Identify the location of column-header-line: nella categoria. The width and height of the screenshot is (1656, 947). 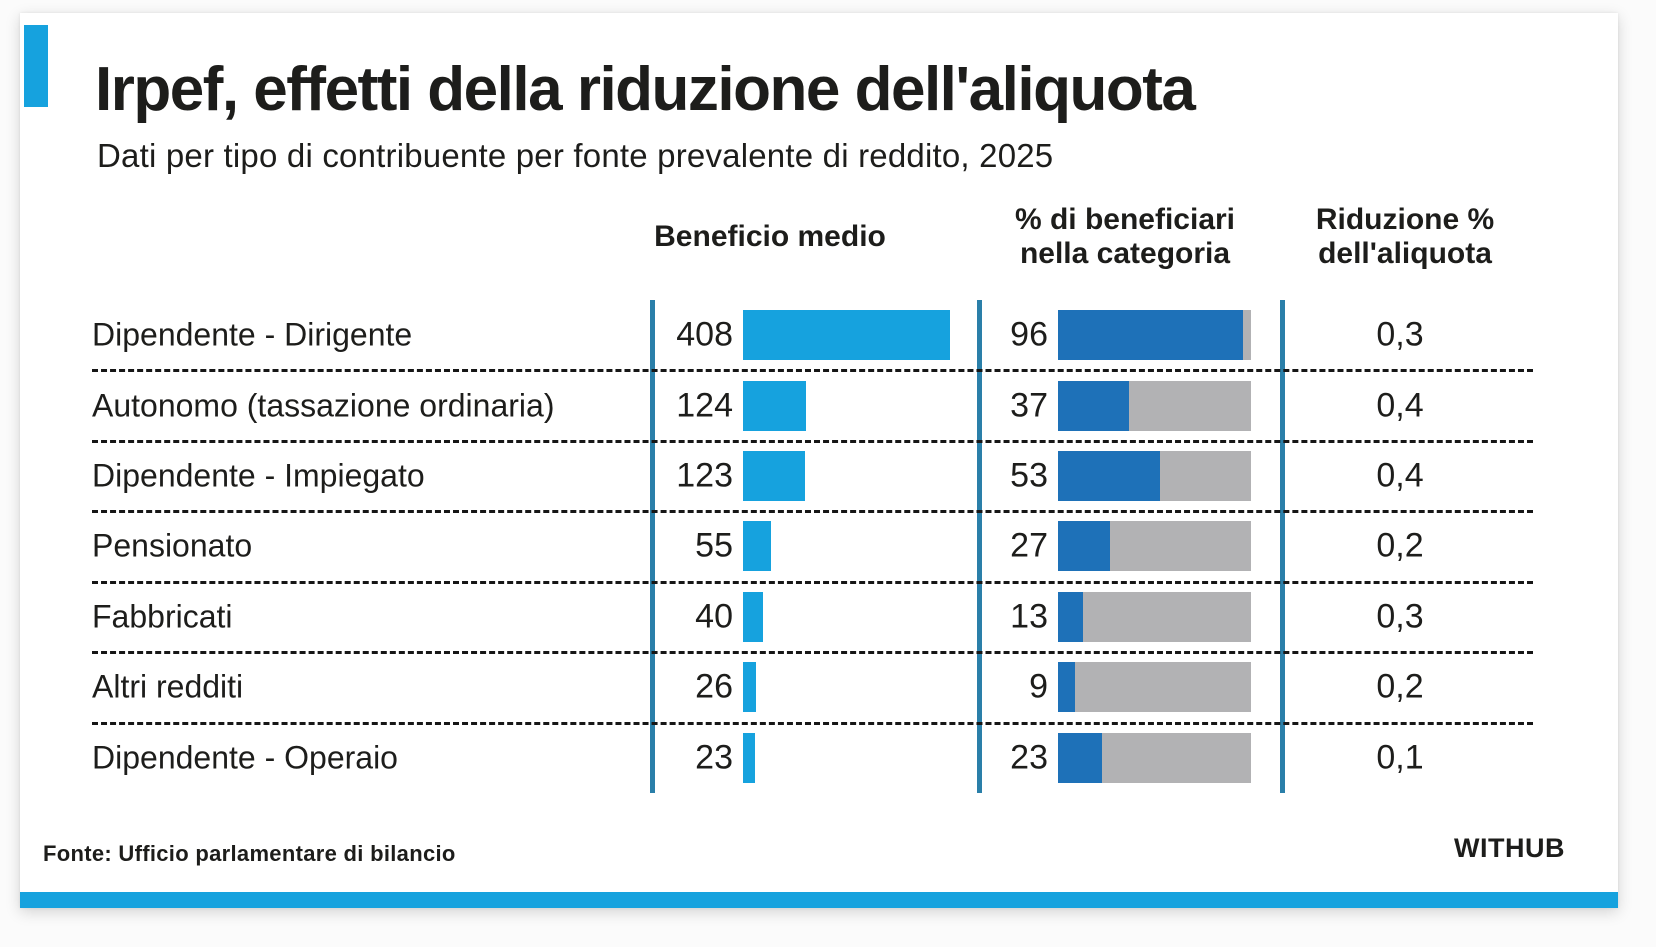
(1125, 253).